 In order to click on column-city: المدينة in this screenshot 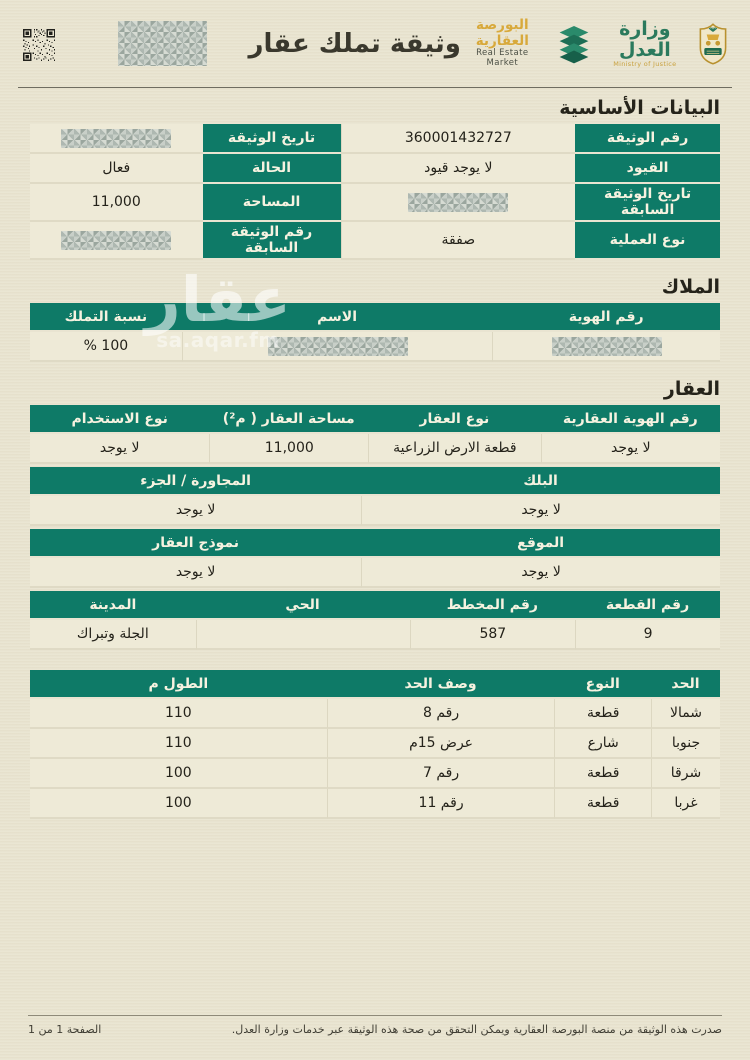, I will do `click(113, 605)`.